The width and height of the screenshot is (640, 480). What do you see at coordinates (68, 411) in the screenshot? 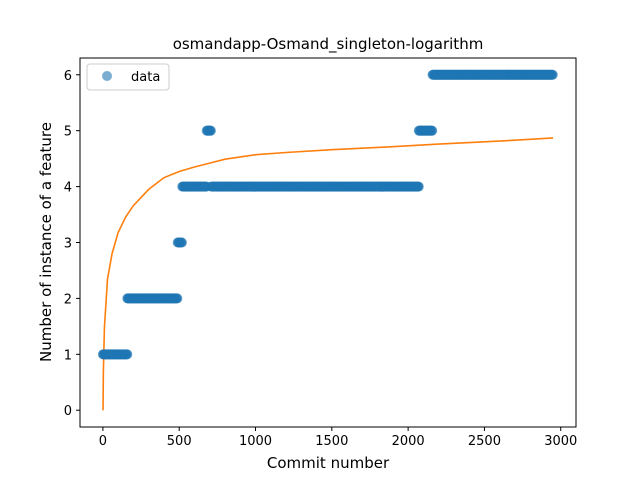
I see `y-tick-label: 0` at bounding box center [68, 411].